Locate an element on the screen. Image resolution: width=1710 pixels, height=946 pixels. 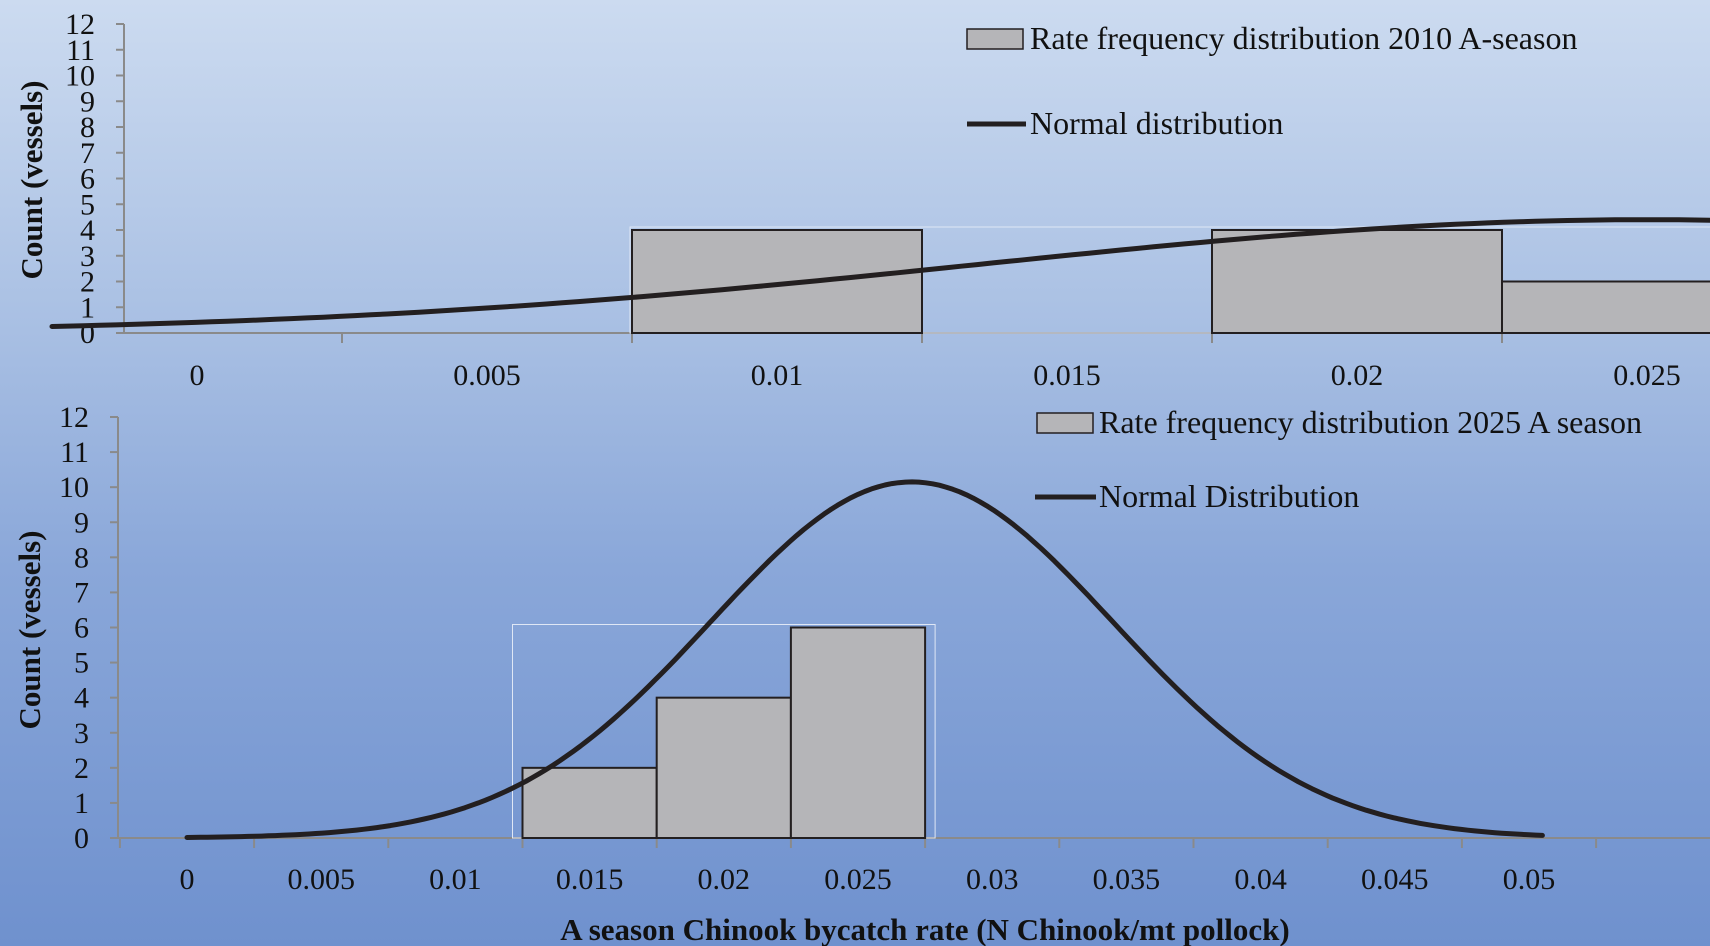
y-tick-label: 0 is located at coordinates (81, 838).